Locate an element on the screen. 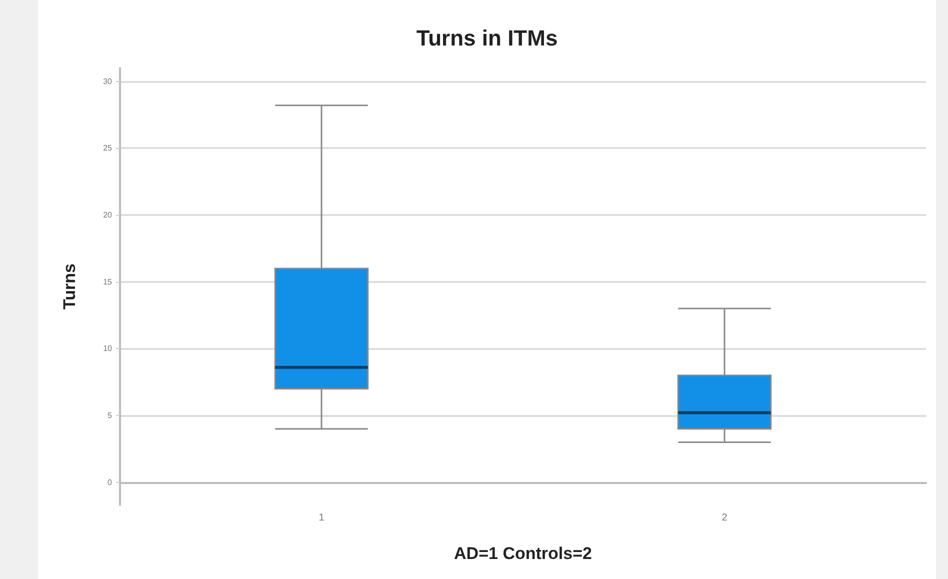 The image size is (948, 579). y-tick-label: 10 is located at coordinates (108, 349).